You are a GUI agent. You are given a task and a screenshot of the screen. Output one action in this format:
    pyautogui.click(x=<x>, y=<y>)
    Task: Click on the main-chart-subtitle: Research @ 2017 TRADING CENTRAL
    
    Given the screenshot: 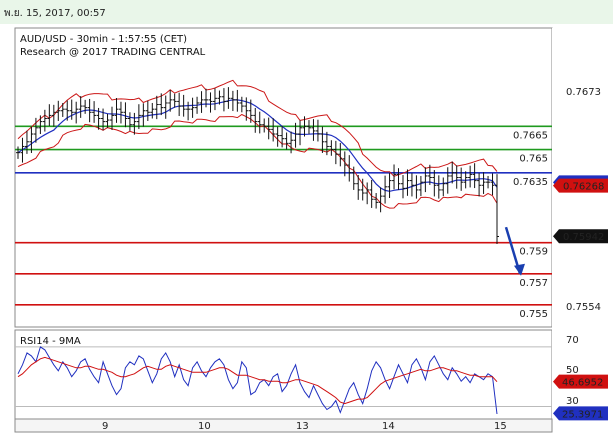 What is the action you would take?
    pyautogui.click(x=113, y=52)
    